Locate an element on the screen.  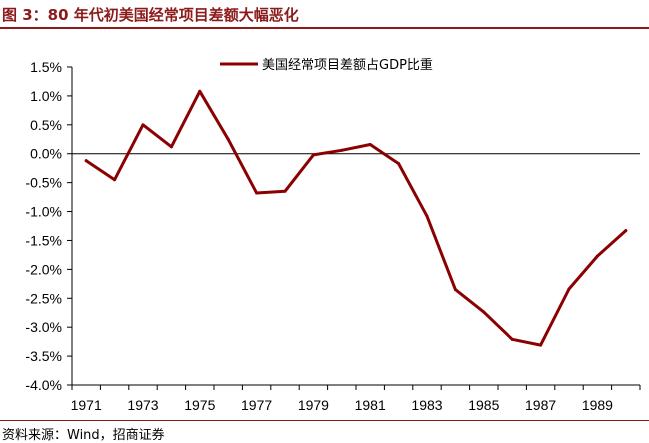
y-tick-label: -3.0% is located at coordinates (43, 327).